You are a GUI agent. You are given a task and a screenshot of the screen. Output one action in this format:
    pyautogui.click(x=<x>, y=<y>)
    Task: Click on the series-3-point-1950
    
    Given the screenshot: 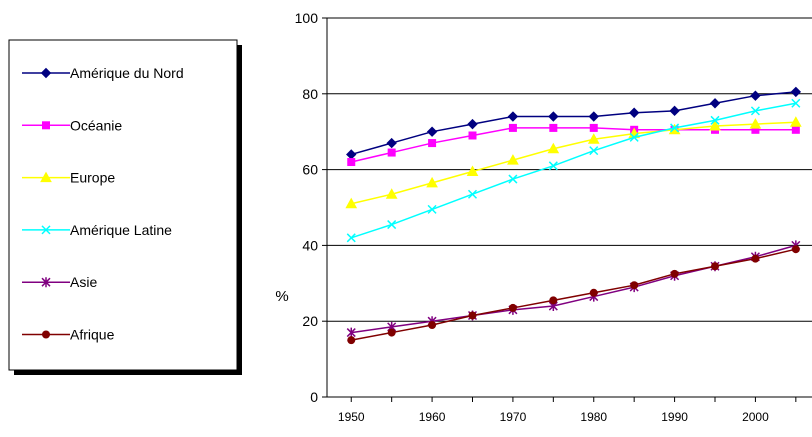 What is the action you would take?
    pyautogui.click(x=351, y=238)
    